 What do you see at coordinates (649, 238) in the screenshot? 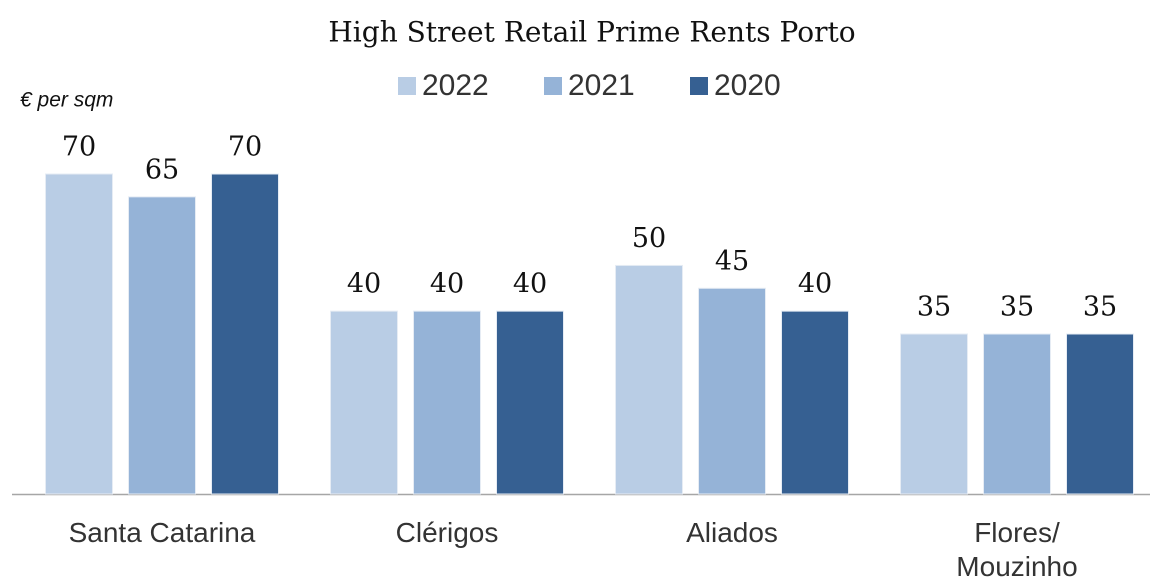
I see `data-label: 50` at bounding box center [649, 238].